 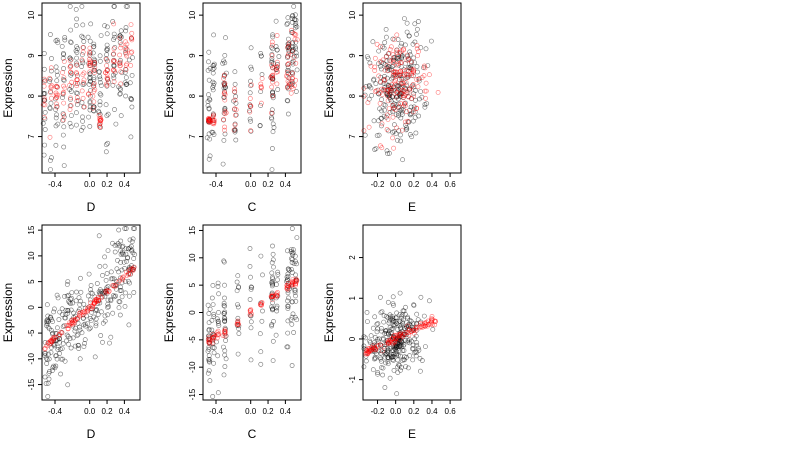 I want to click on x-tick-label: -0.4, so click(x=55, y=184).